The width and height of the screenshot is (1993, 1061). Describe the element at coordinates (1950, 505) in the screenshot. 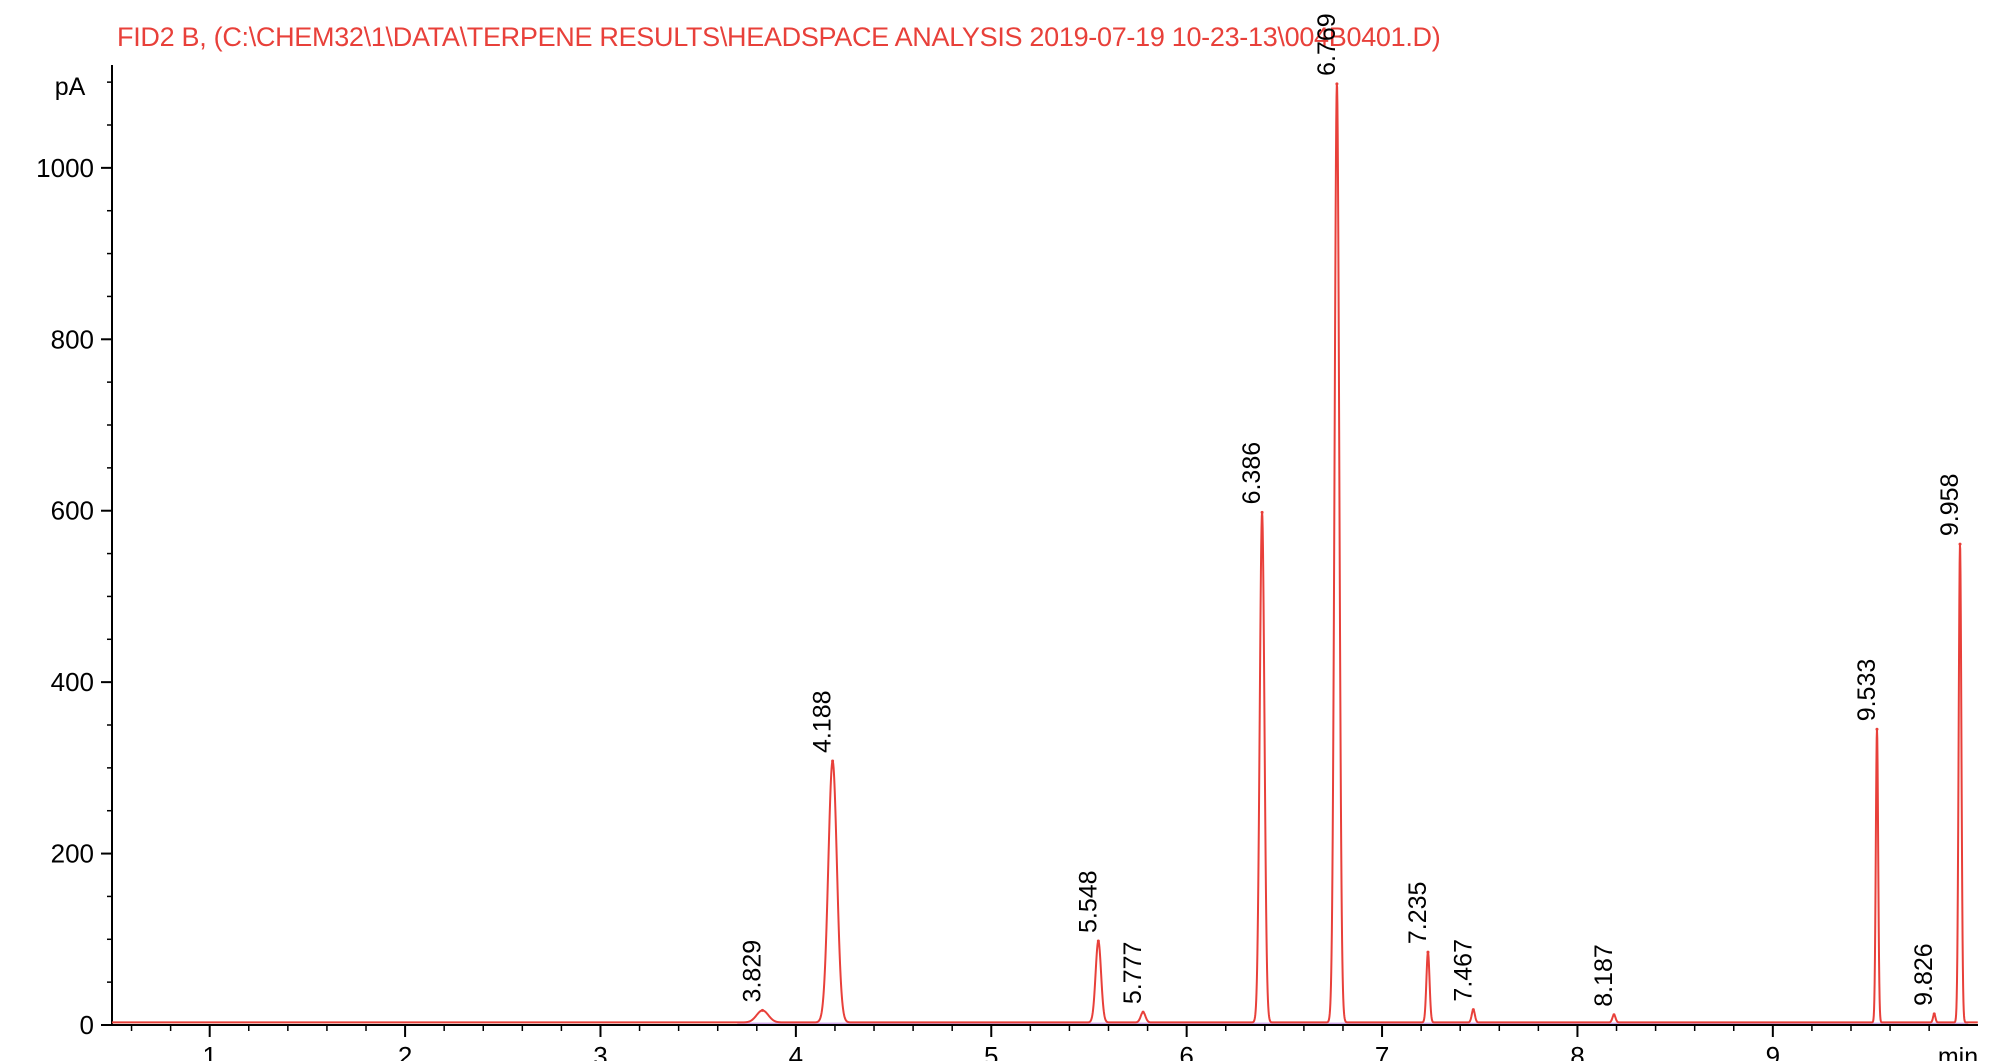

I see `peak-label: 9.958` at that location.